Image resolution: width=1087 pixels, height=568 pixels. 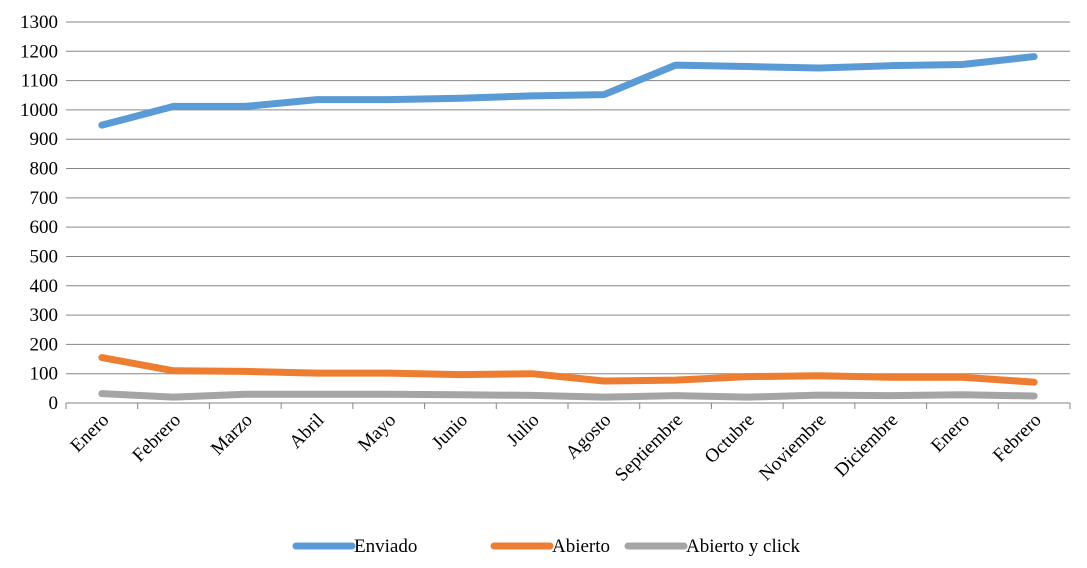 What do you see at coordinates (39, 81) in the screenshot?
I see `y-tick-label: 1100` at bounding box center [39, 81].